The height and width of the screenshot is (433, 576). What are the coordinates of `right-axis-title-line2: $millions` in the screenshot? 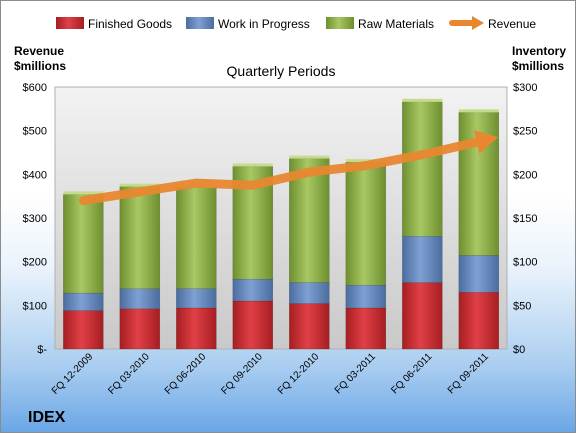 It's located at (538, 66).